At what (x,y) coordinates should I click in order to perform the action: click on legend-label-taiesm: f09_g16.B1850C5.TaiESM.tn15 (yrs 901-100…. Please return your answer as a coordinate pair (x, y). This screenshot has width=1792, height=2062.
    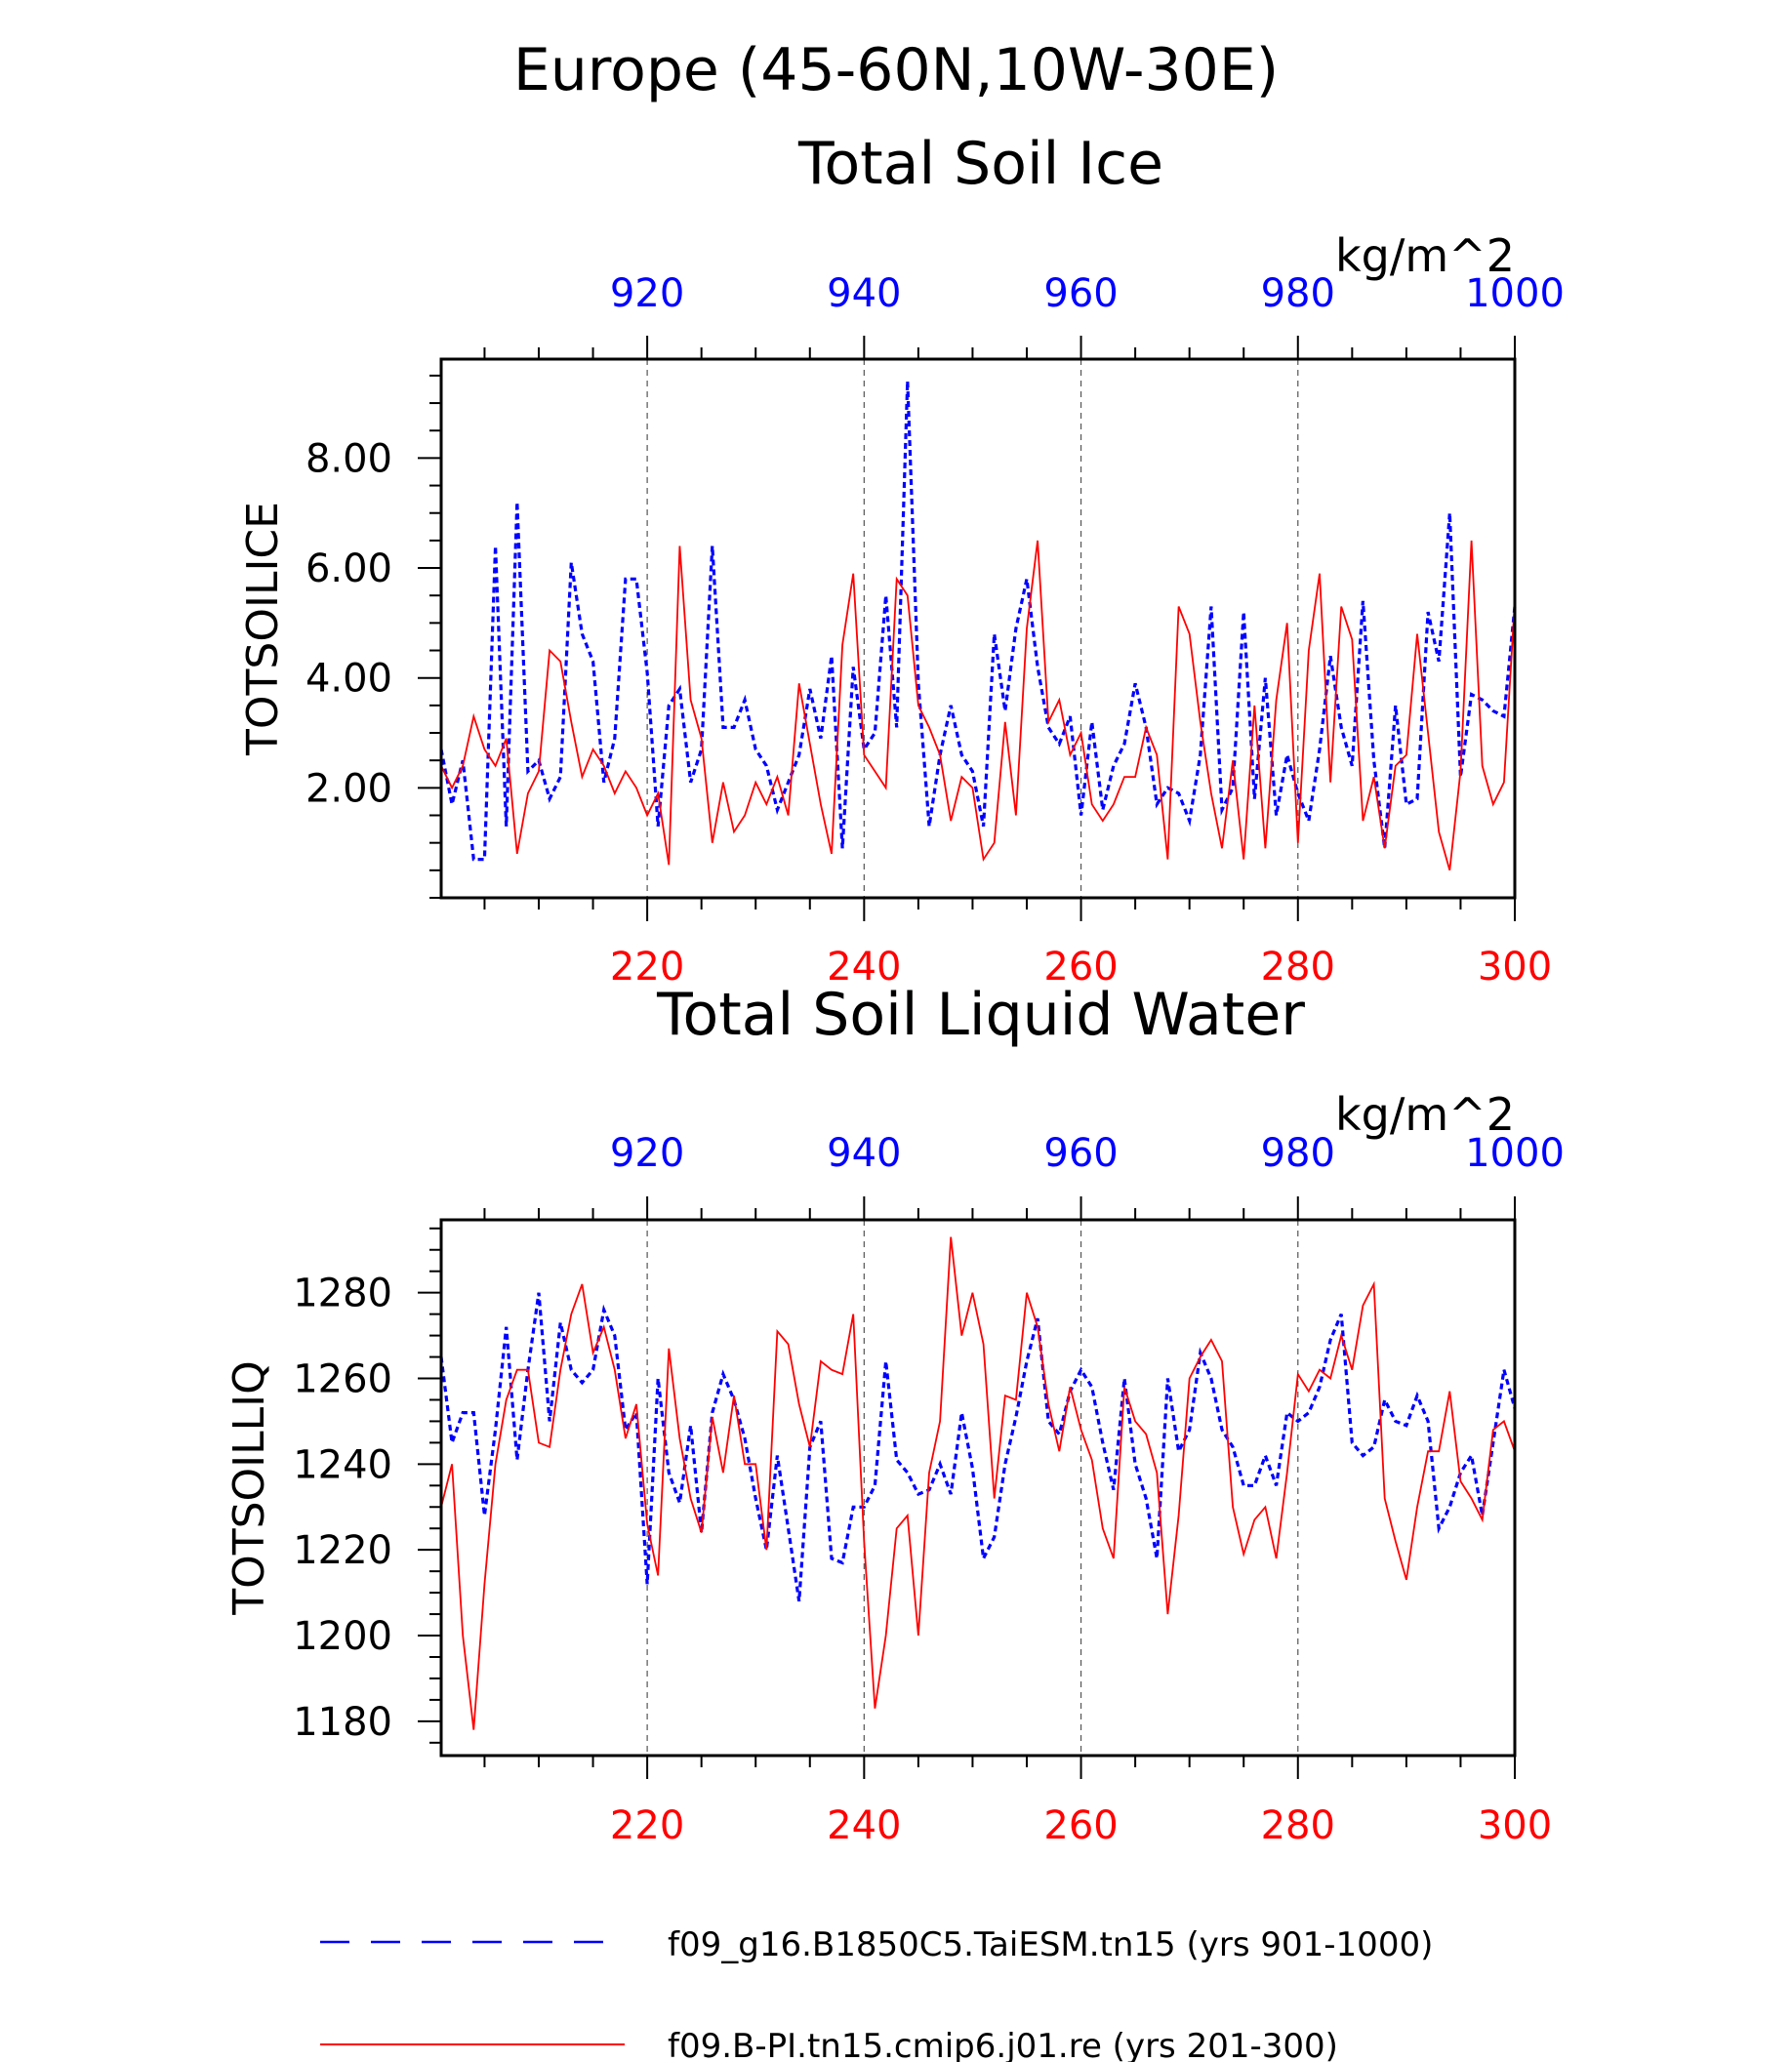
    Looking at the image, I should click on (1050, 1944).